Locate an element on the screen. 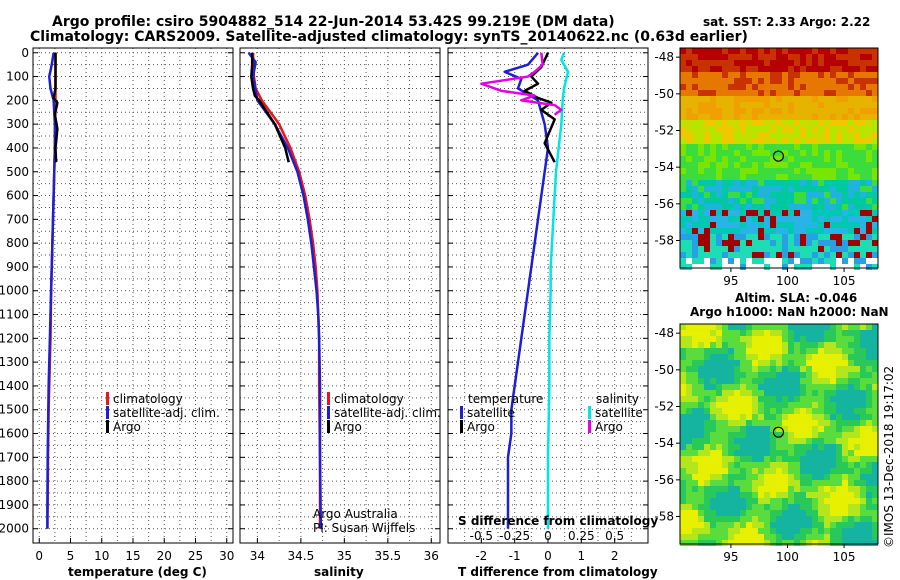 The image size is (900, 580). legend-swatch-satellite is located at coordinates (107, 412).